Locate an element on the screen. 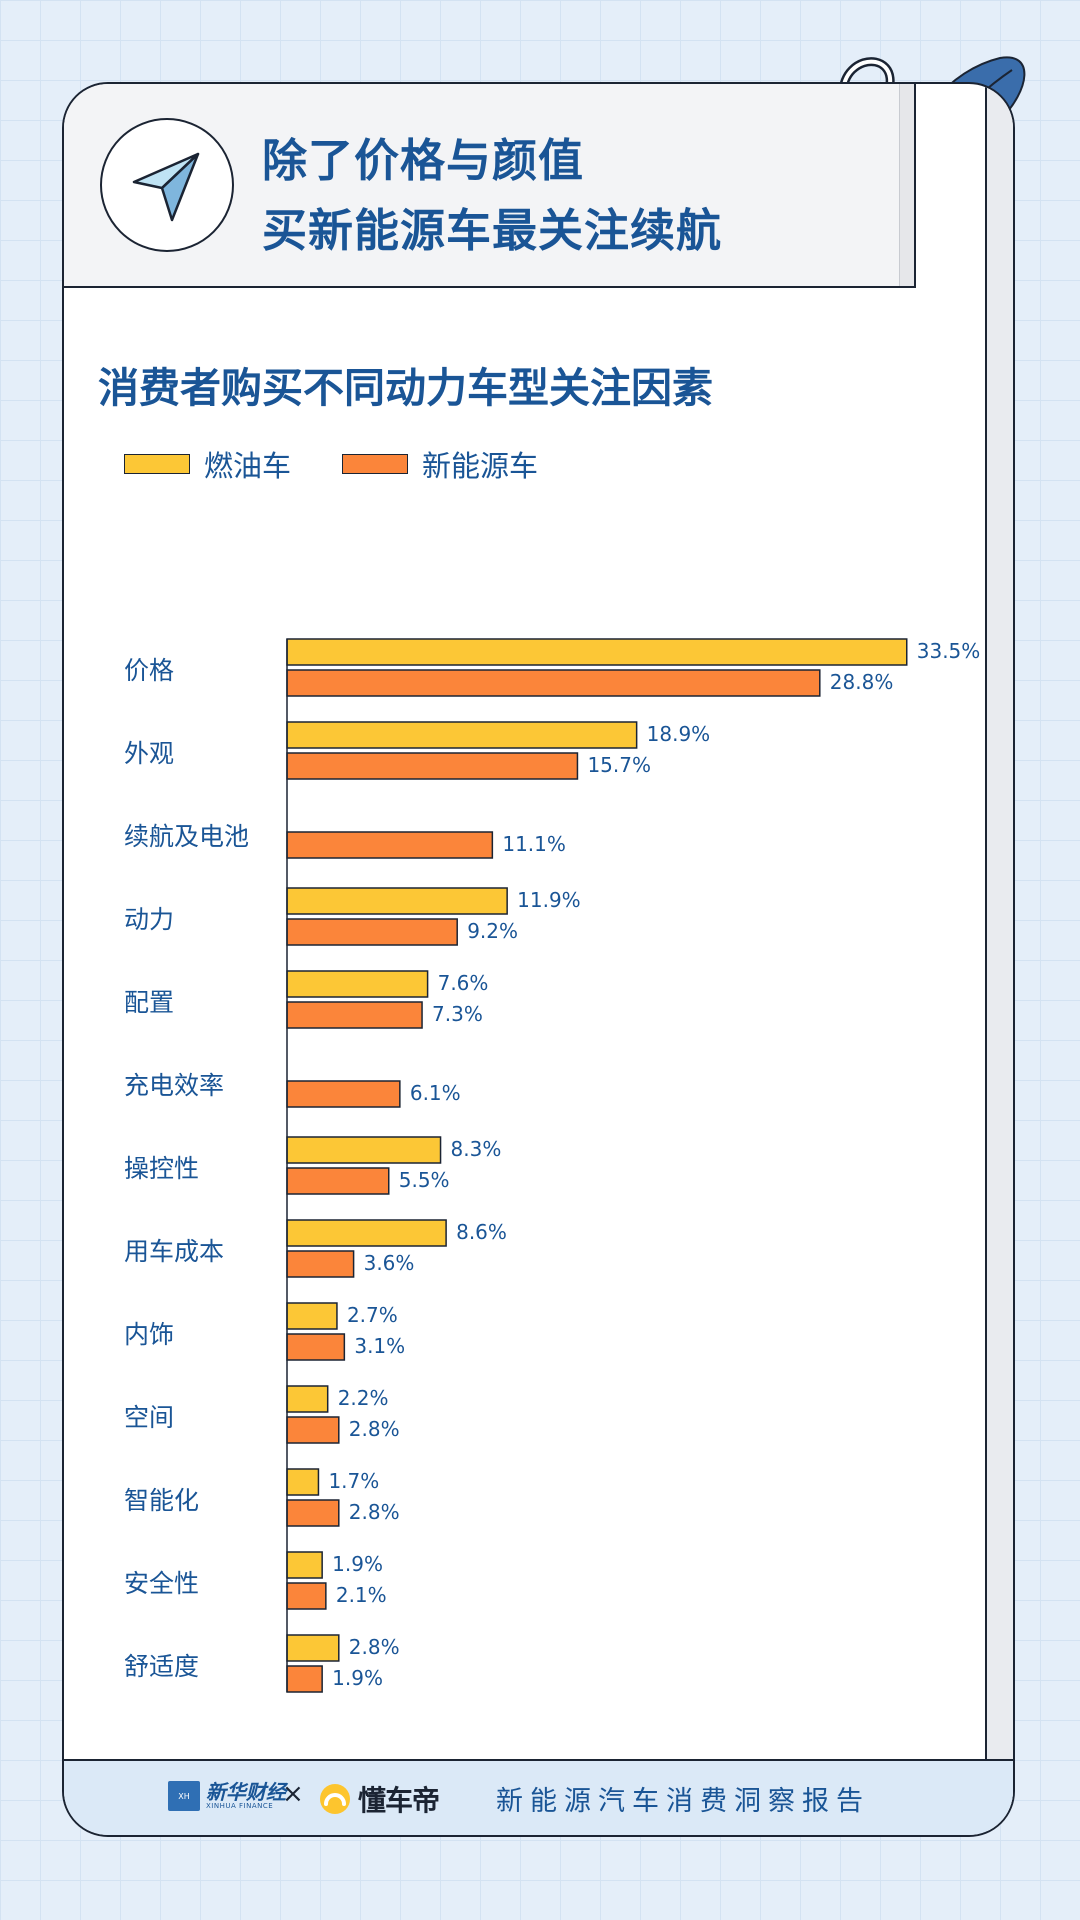  xinhua-logo-en: XINHUA FINANCE is located at coordinates (240, 1806).